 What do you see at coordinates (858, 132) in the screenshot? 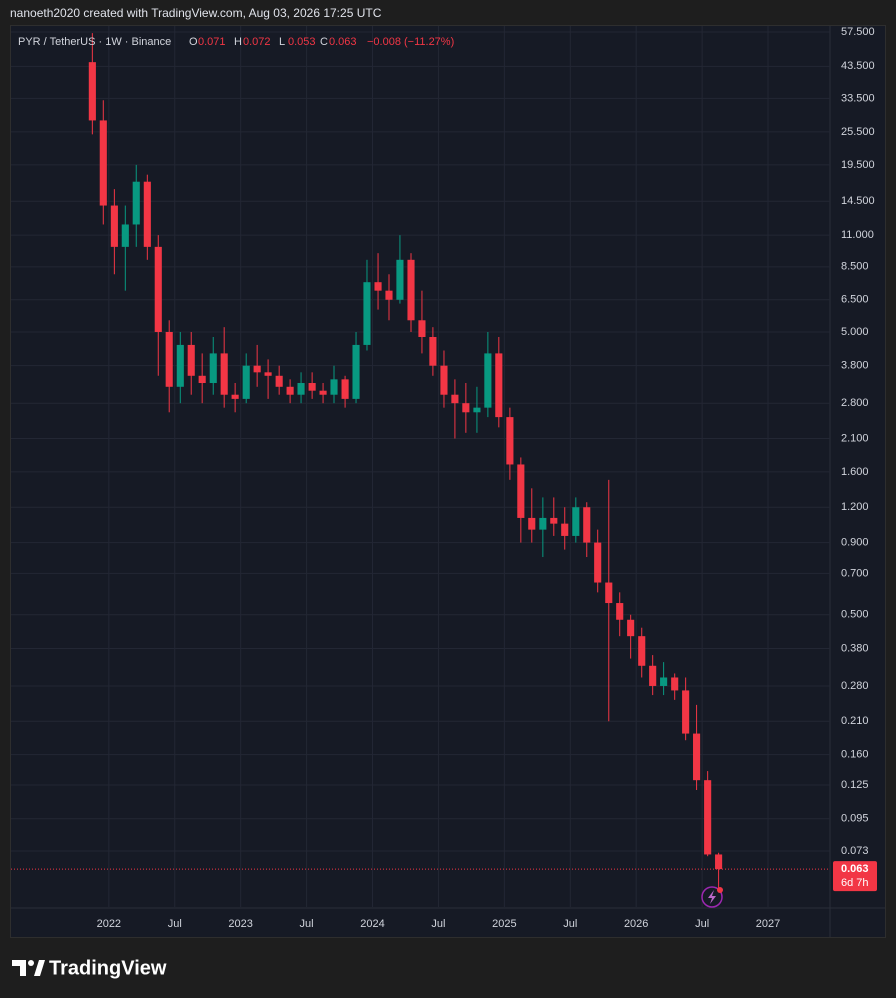
I see `y-tick-label: 25.500` at bounding box center [858, 132].